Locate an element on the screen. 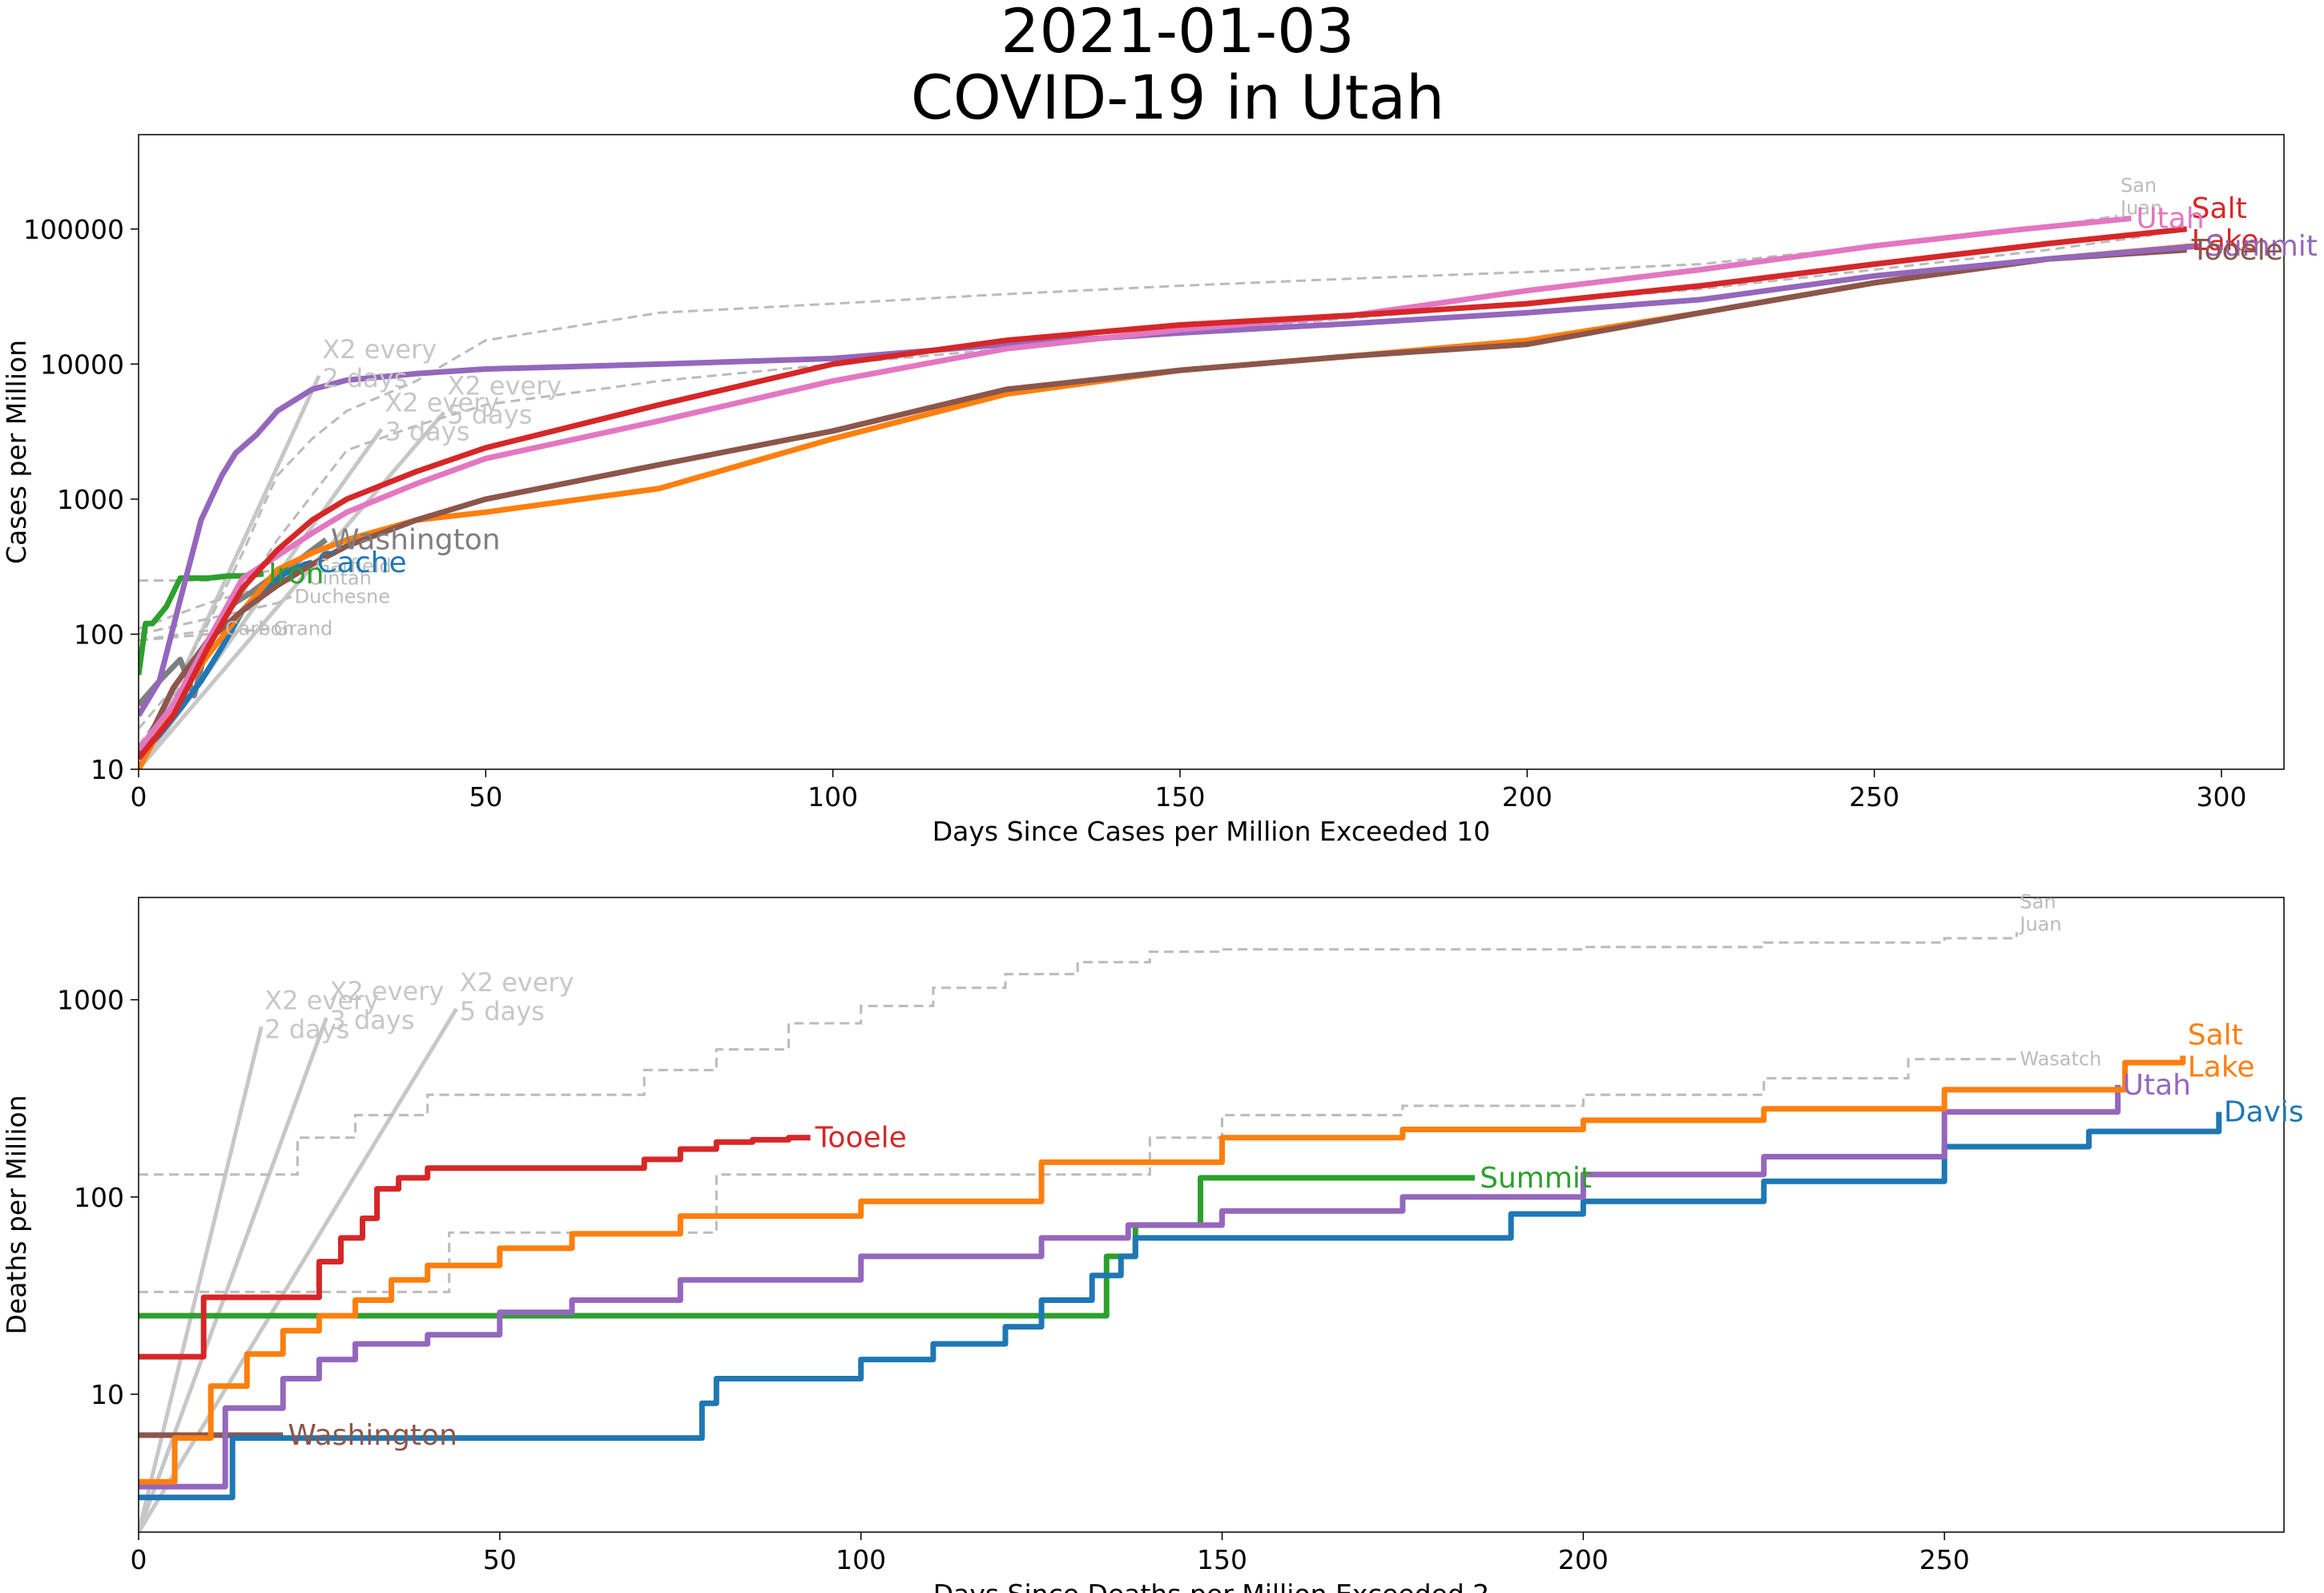 The height and width of the screenshot is (1593, 2324). series-label-cache: Cache is located at coordinates (362, 562).